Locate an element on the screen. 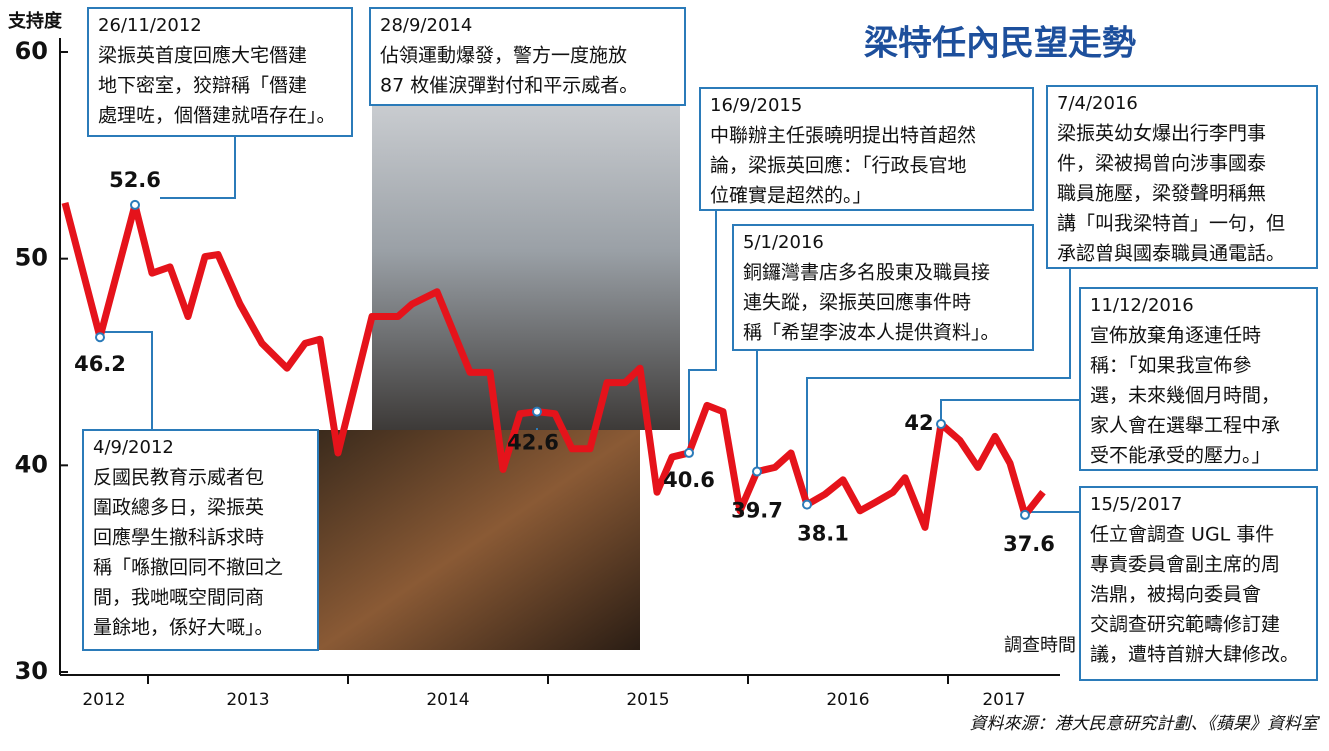  year-label: 2012 is located at coordinates (103, 700).